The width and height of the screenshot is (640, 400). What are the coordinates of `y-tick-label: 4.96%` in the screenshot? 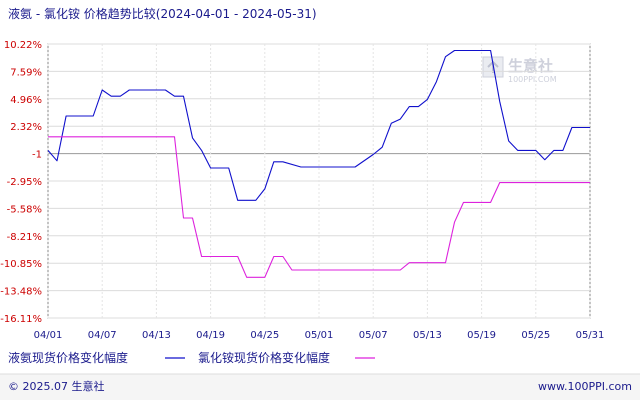 It's located at (26, 100).